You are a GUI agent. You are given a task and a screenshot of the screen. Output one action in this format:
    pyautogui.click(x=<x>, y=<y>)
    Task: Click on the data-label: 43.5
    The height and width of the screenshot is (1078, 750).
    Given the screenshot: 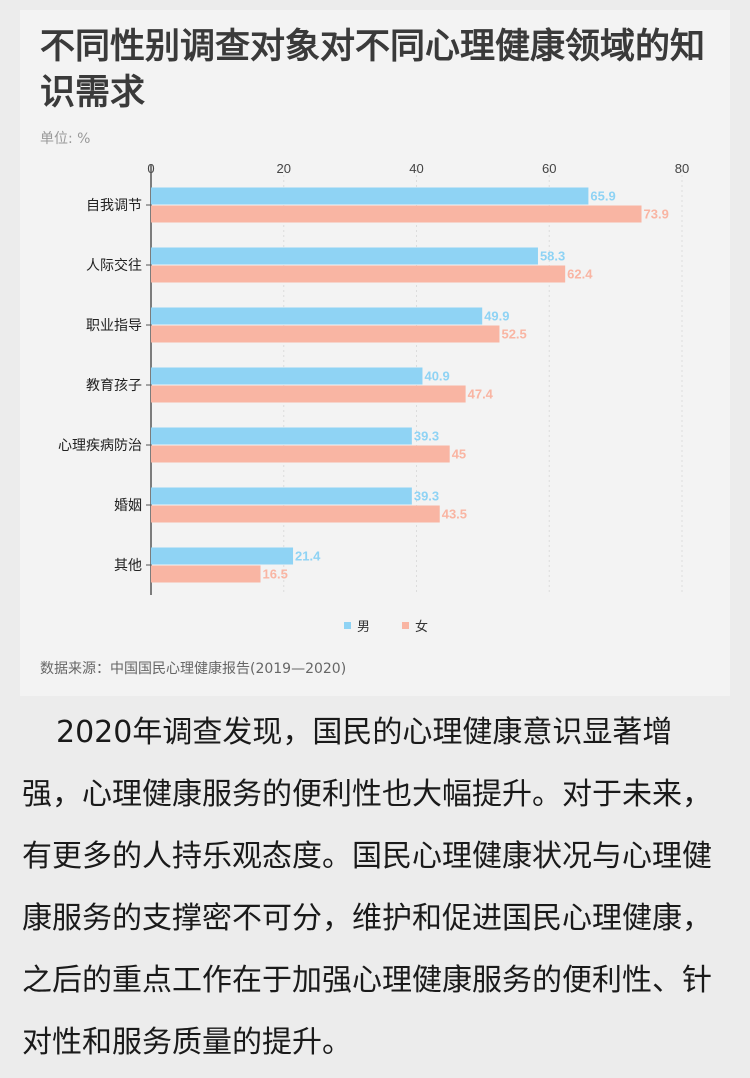 What is the action you would take?
    pyautogui.click(x=454, y=514)
    